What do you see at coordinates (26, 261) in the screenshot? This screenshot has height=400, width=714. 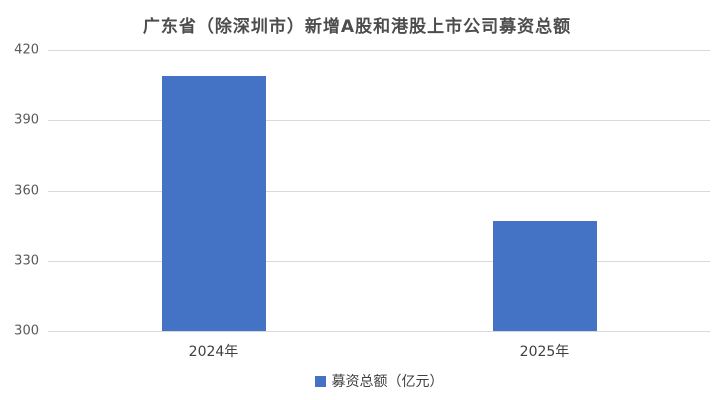 I see `y-tick-label: 330` at bounding box center [26, 261].